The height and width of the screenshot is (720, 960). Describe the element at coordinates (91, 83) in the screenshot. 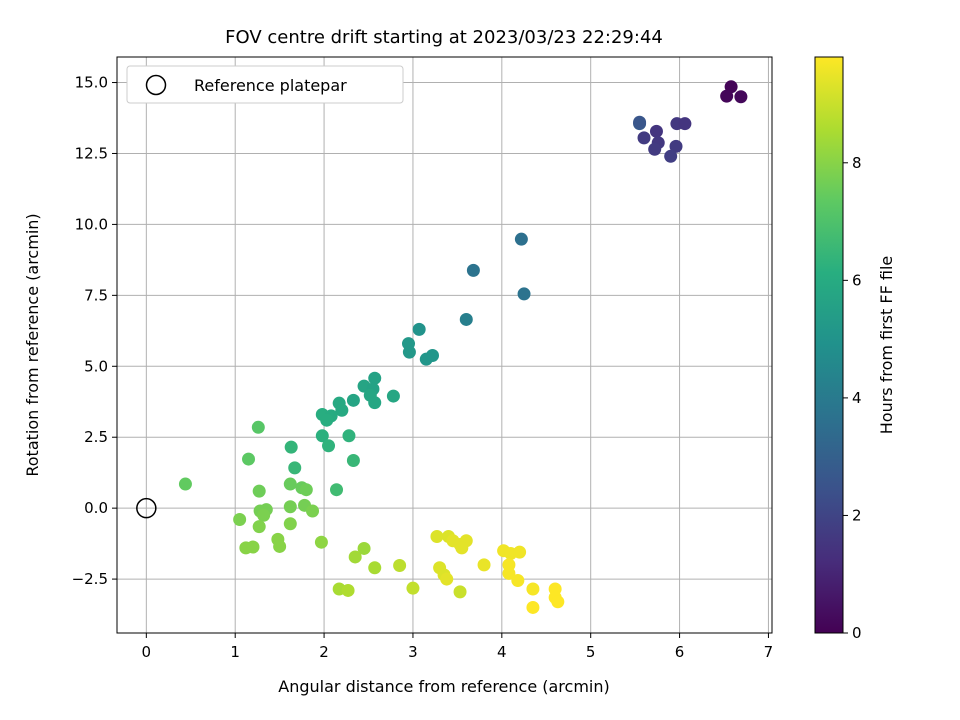

I see `y-tick-label: 15.0` at that location.